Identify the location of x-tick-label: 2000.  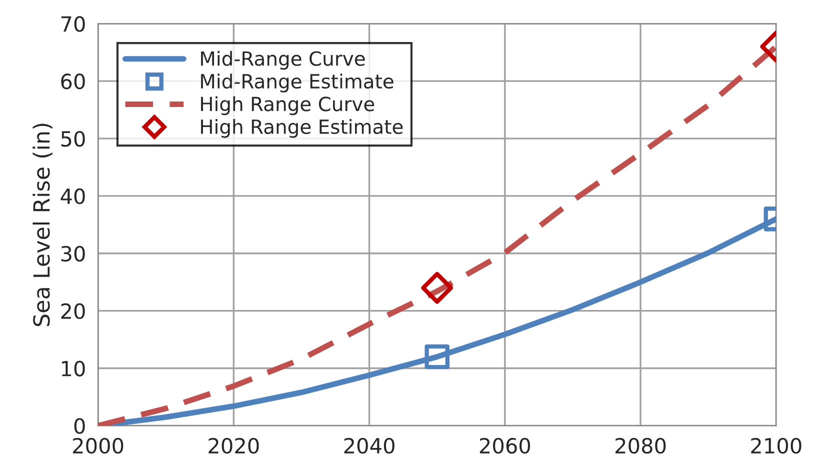
(98, 446).